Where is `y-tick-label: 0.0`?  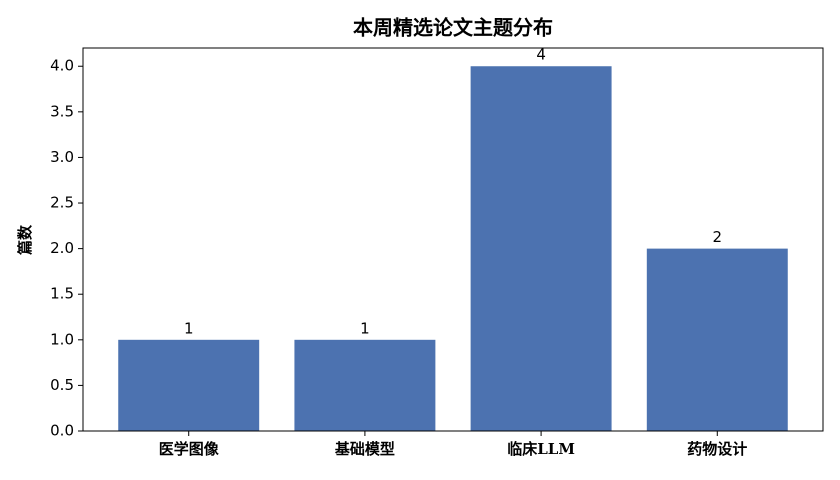 y-tick-label: 0.0 is located at coordinates (62, 431).